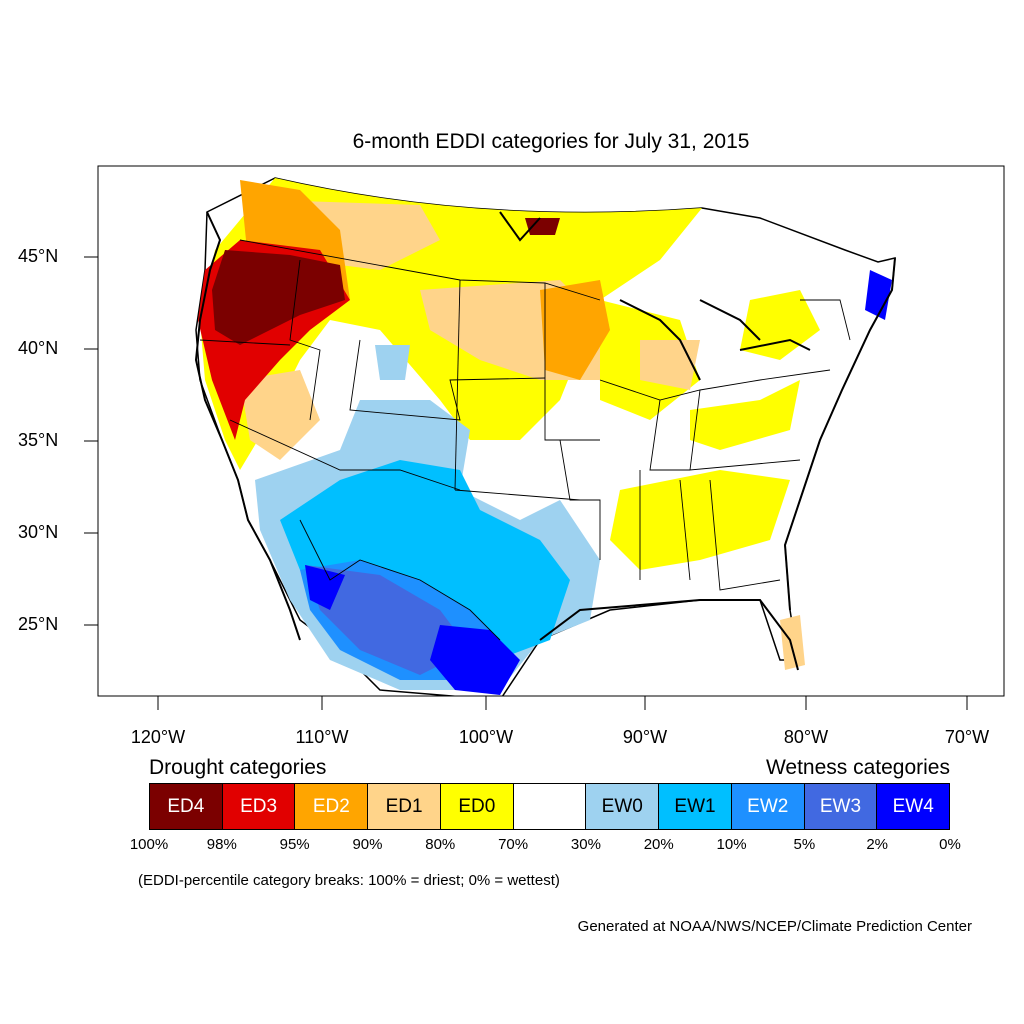 The width and height of the screenshot is (1024, 1024). What do you see at coordinates (149, 844) in the screenshot?
I see `break-label: 100%` at bounding box center [149, 844].